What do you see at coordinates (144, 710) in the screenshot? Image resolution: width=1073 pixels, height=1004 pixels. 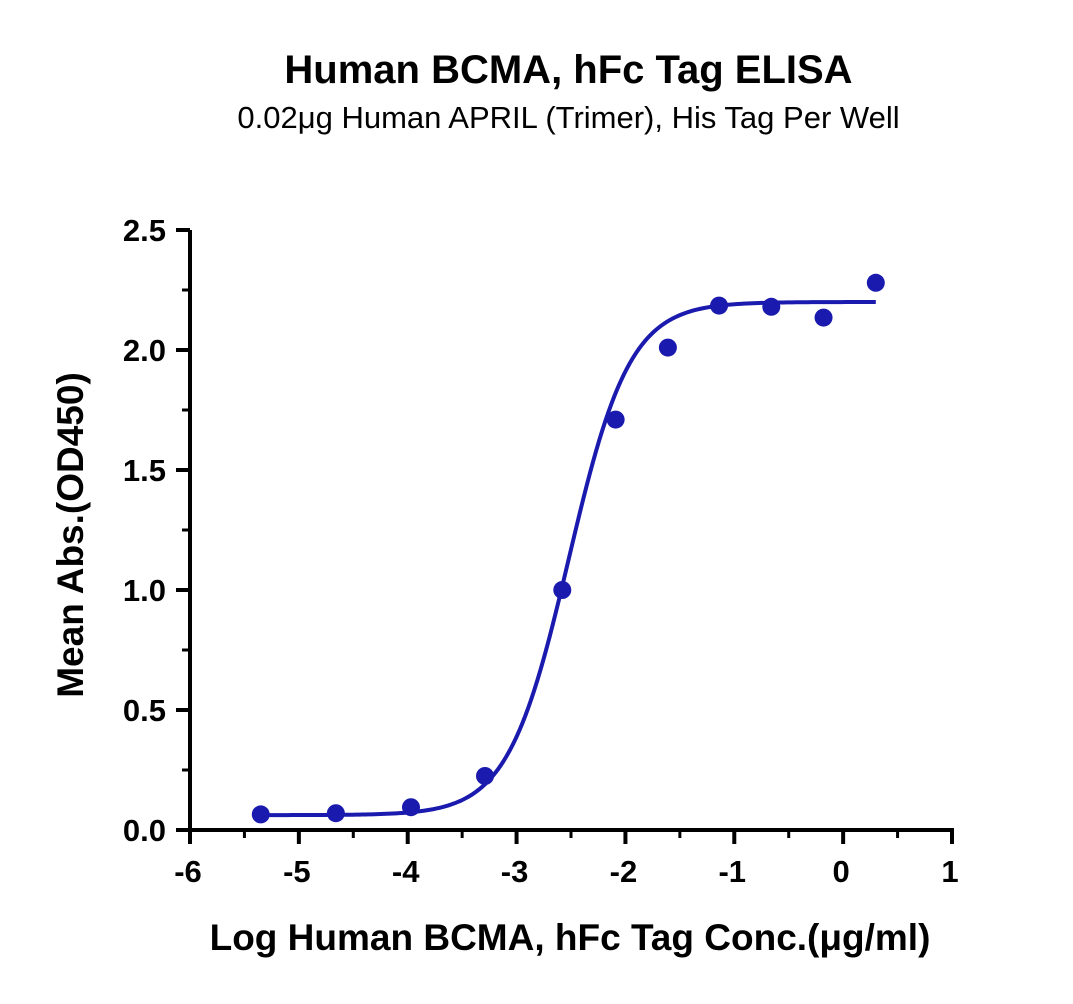 I see `y-tick-label: 0.5` at bounding box center [144, 710].